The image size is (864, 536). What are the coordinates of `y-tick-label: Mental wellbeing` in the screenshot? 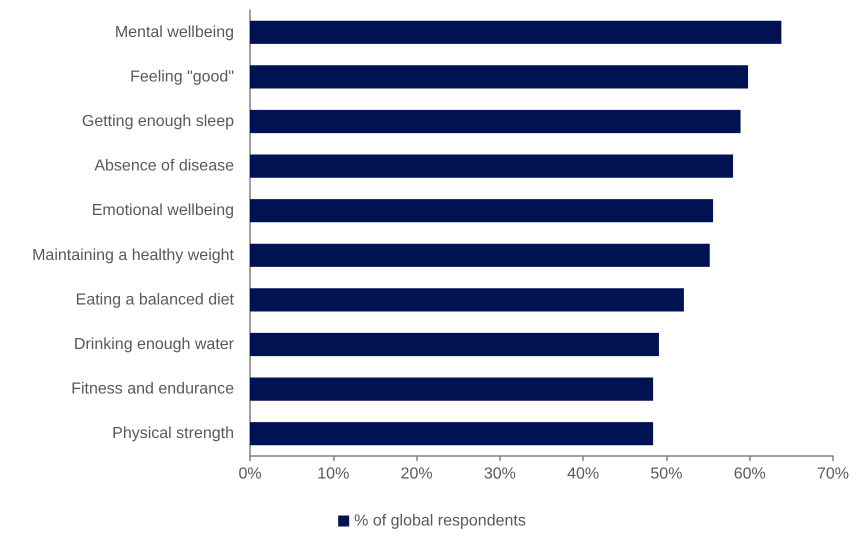 It's located at (174, 32).